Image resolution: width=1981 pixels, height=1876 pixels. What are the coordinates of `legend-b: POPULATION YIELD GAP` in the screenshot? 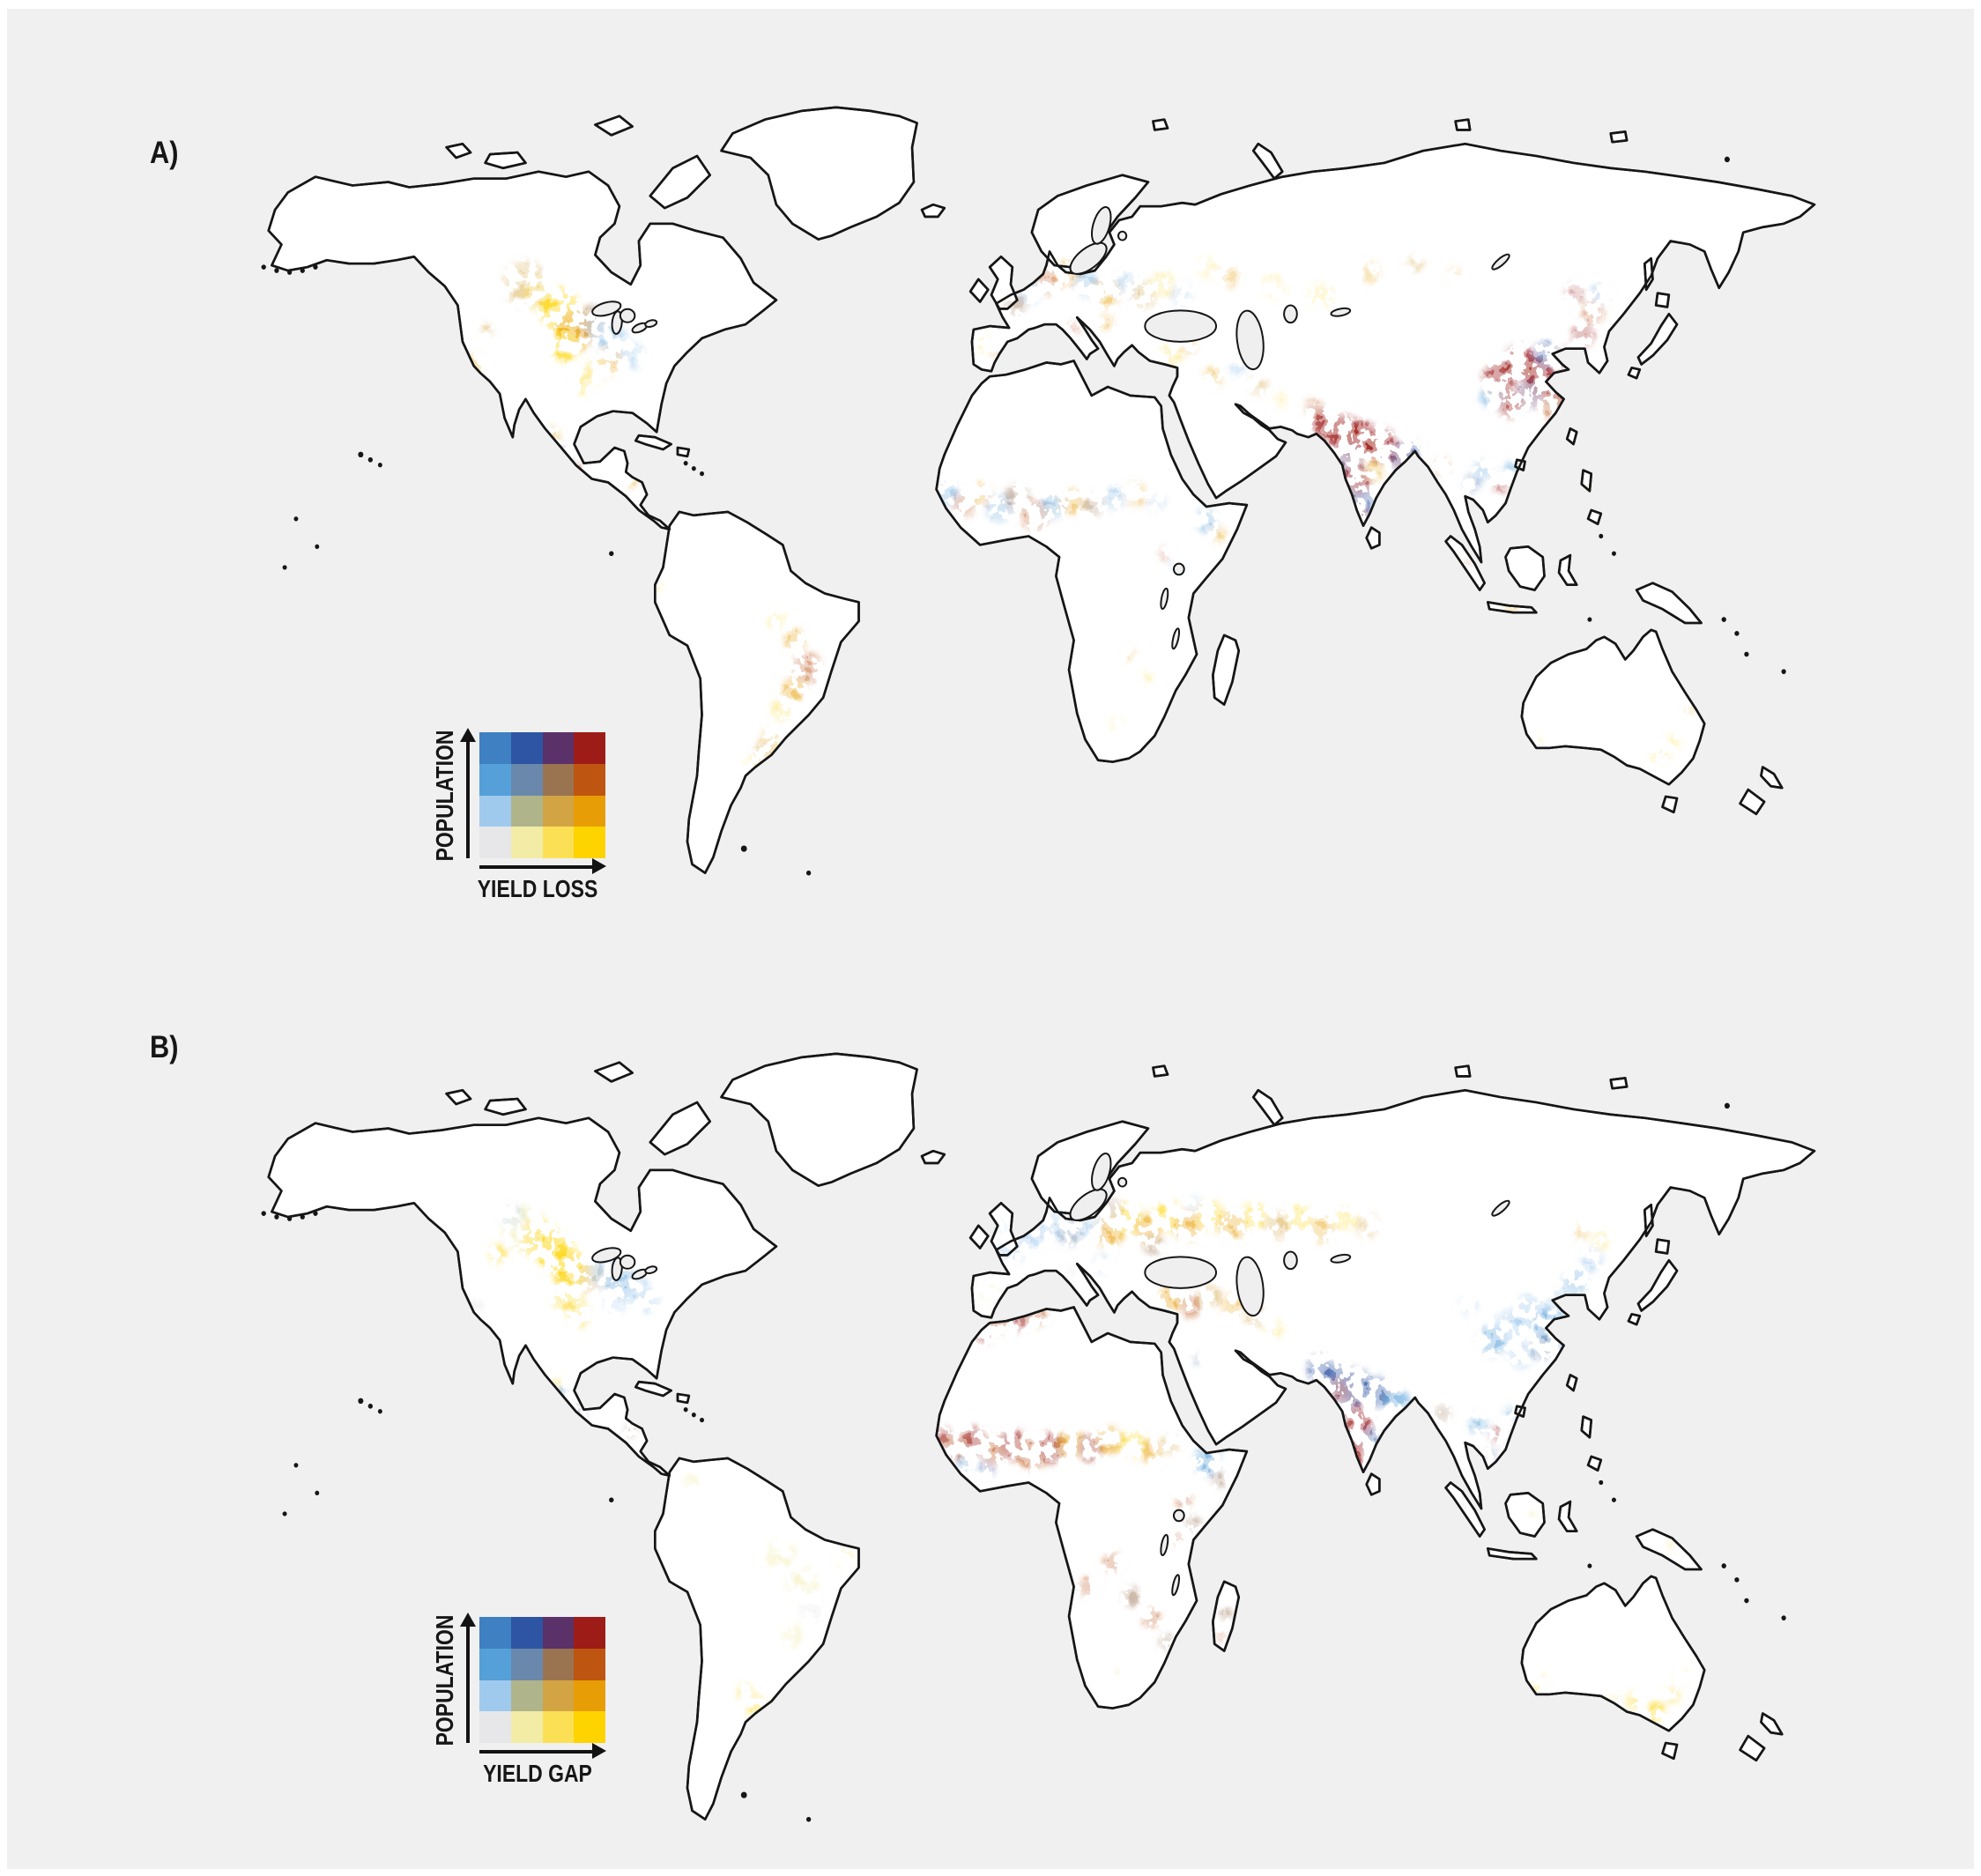 It's located at (531, 1697).